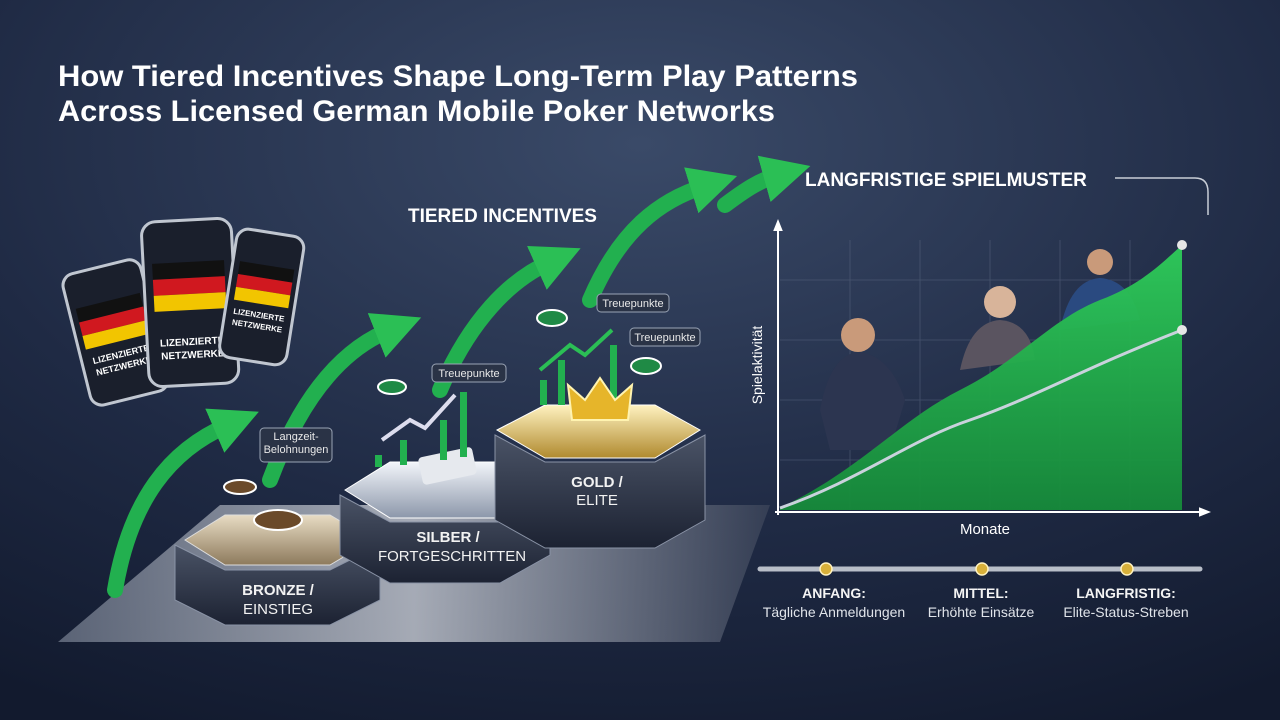 The width and height of the screenshot is (1280, 720). What do you see at coordinates (597, 482) in the screenshot?
I see `tier-label: GOLD /` at bounding box center [597, 482].